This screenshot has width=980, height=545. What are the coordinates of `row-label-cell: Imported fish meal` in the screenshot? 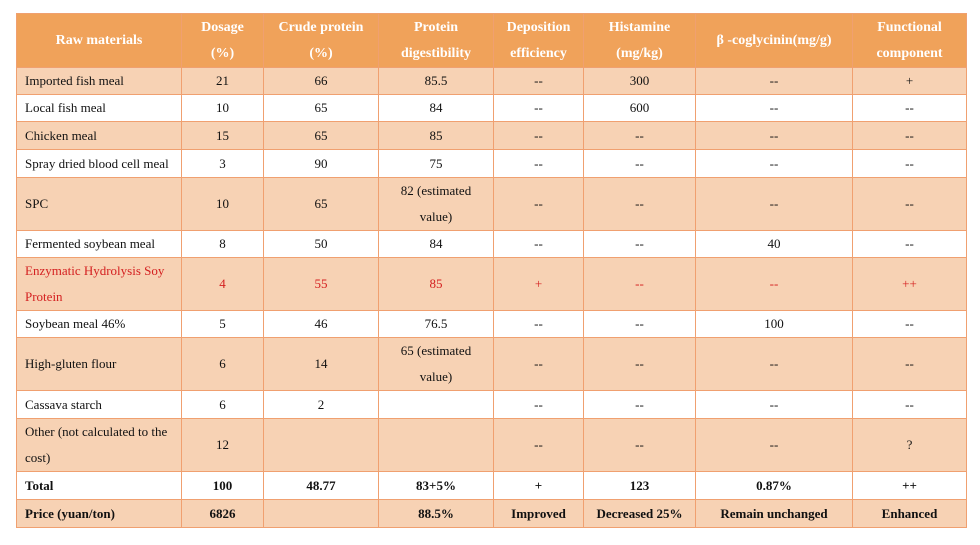 It's located at (99, 81).